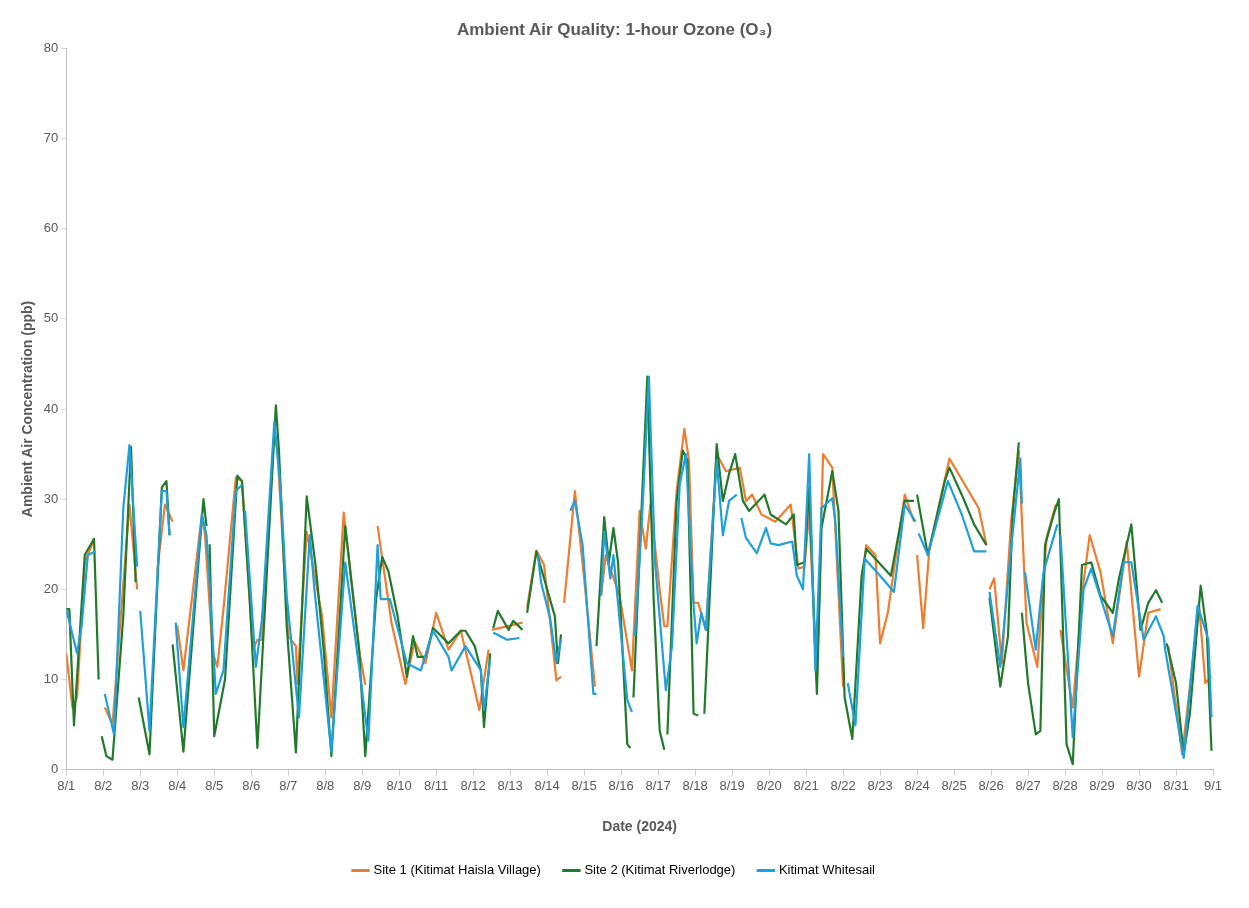  I want to click on x-tick-label: 8/23, so click(880, 785).